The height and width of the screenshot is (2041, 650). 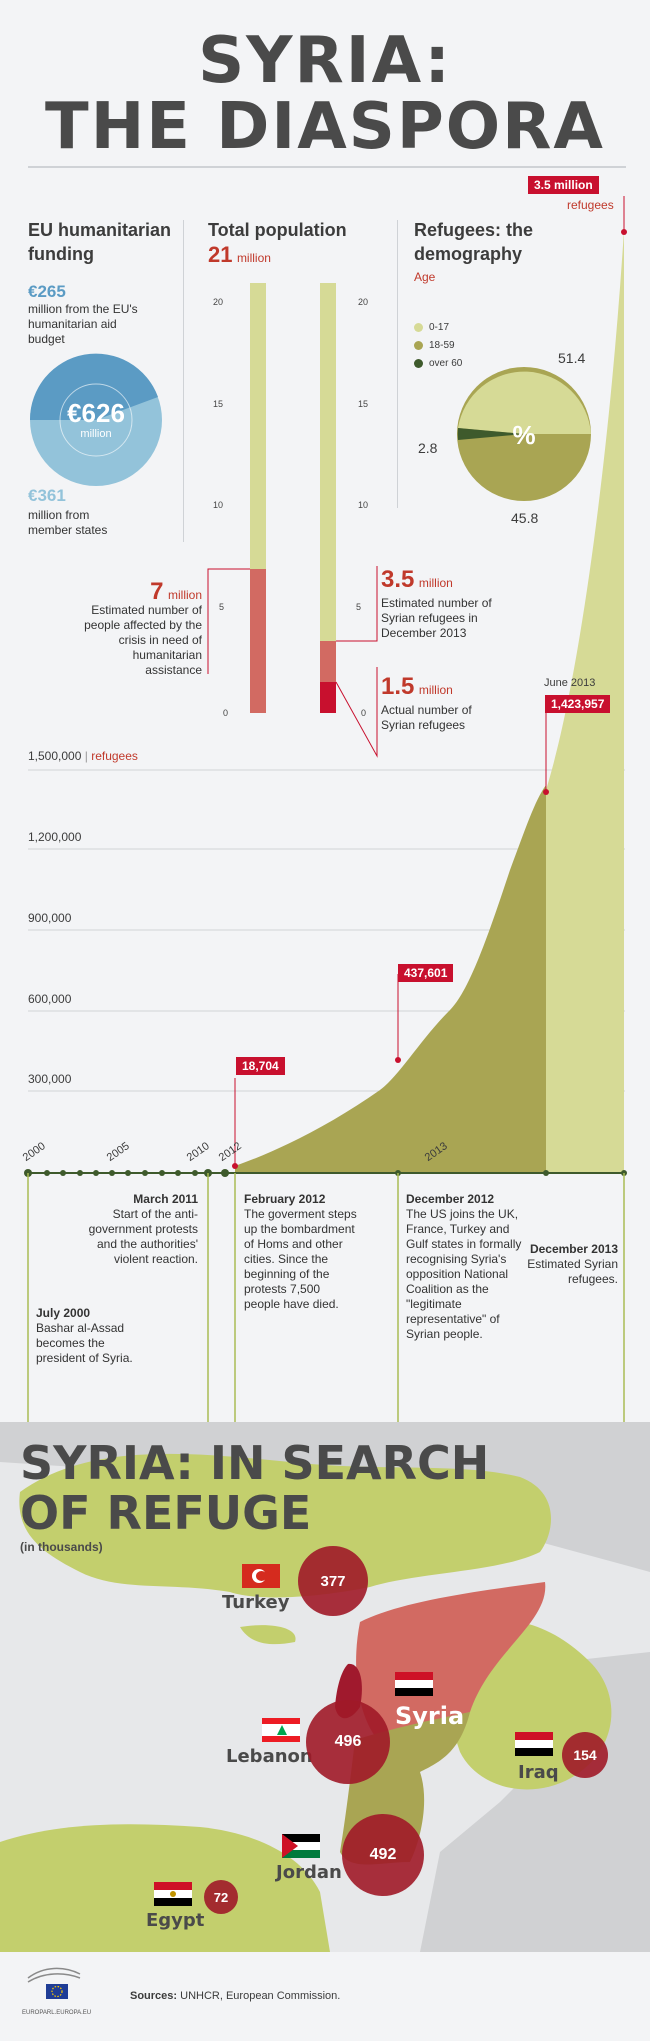 What do you see at coordinates (50, 918) in the screenshot?
I see `y-tick-900000: 900,000` at bounding box center [50, 918].